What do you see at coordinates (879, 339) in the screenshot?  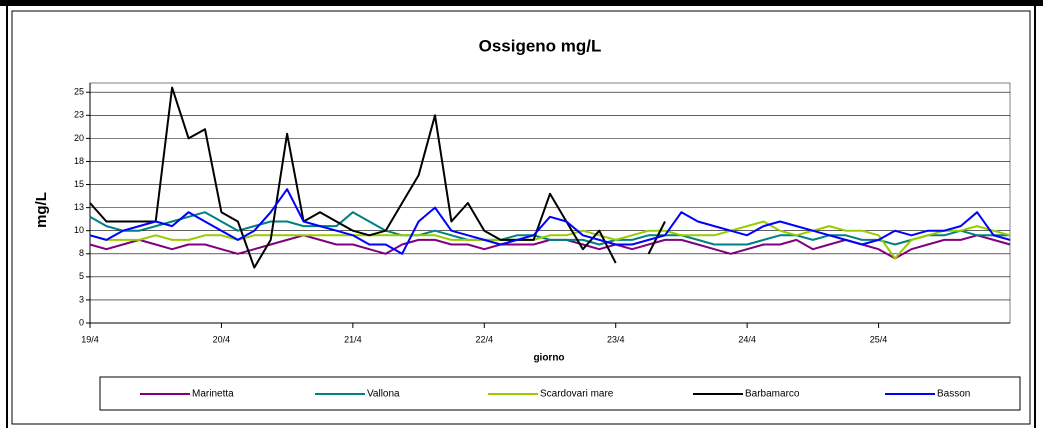 I see `x-tick-label: 25/4` at bounding box center [879, 339].